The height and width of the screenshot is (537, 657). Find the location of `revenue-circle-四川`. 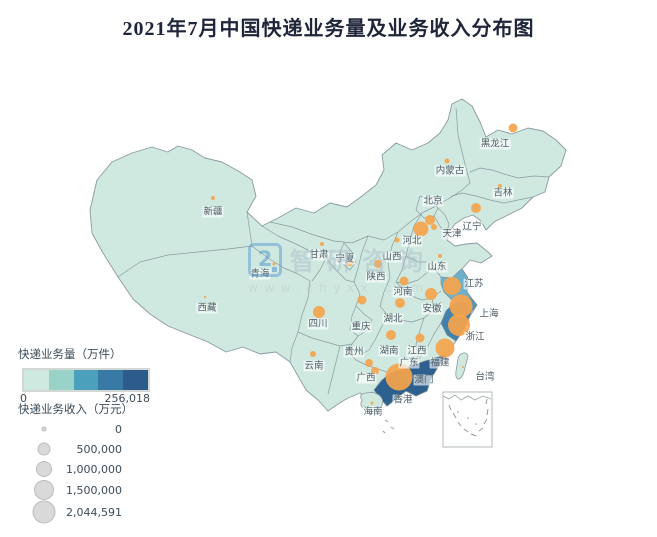

revenue-circle-四川 is located at coordinates (319, 312).